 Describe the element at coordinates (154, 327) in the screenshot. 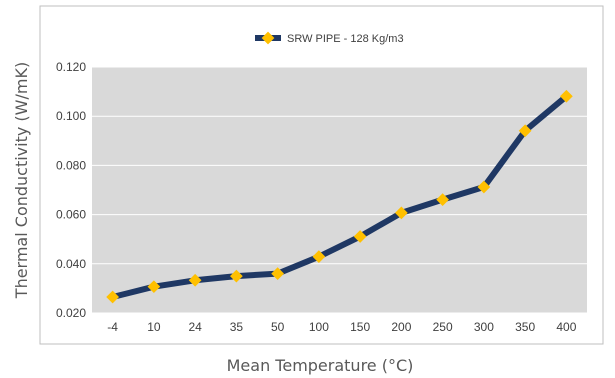

I see `x-tick-label: 10` at that location.